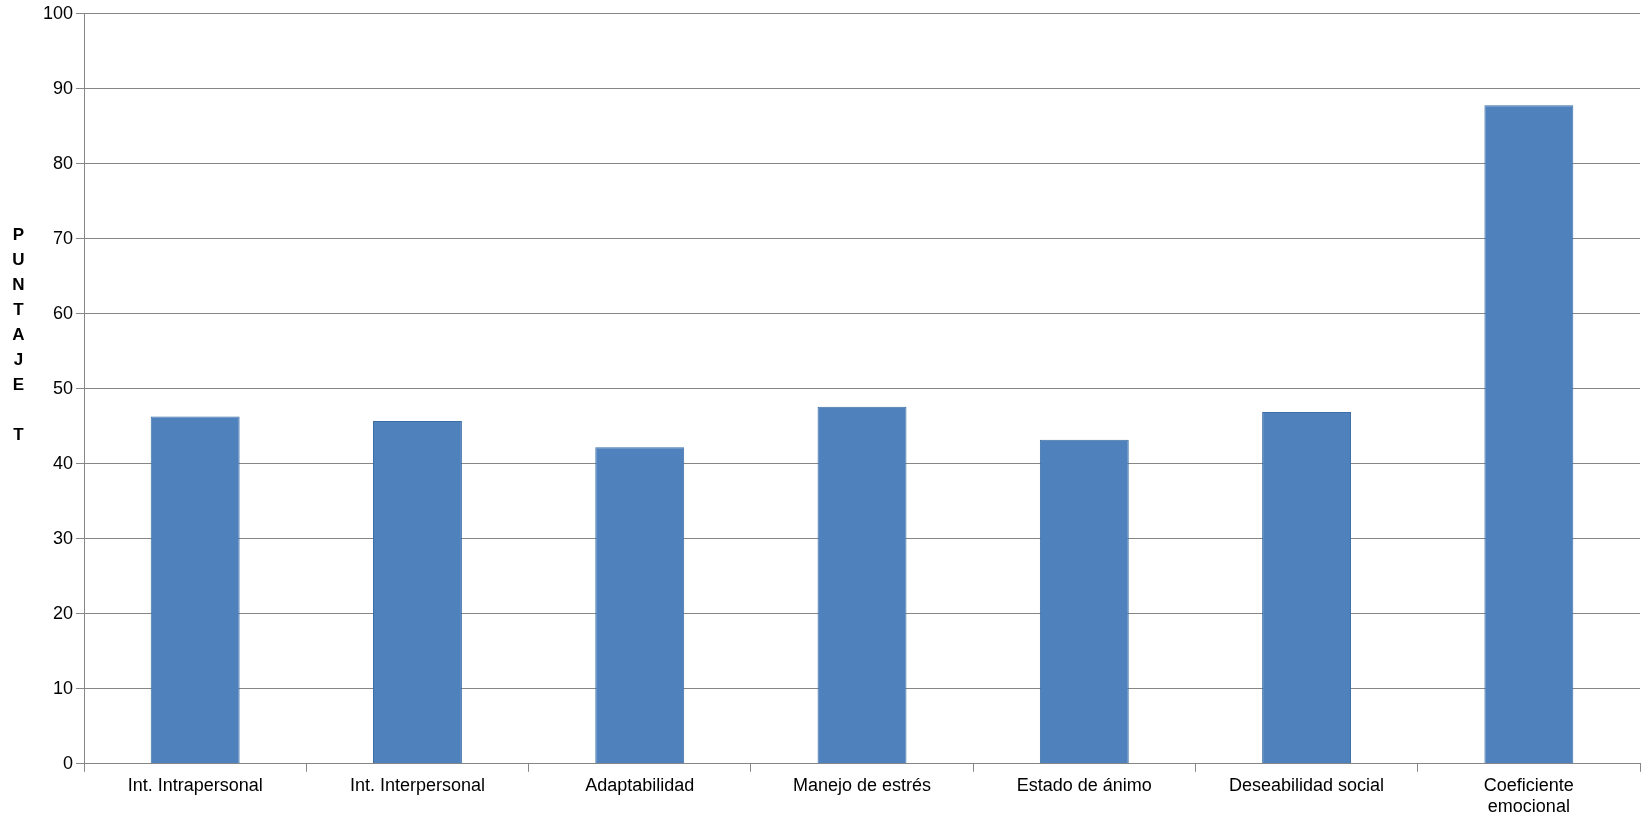  What do you see at coordinates (63, 387) in the screenshot?
I see `y-tick-label: 50` at bounding box center [63, 387].